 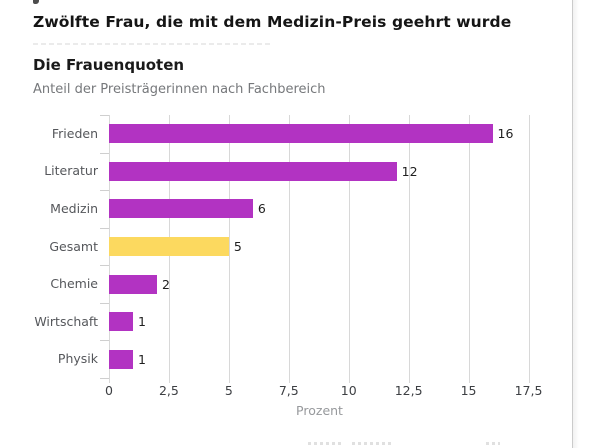 What do you see at coordinates (169, 246) in the screenshot?
I see `chart-bar-gesamt` at bounding box center [169, 246].